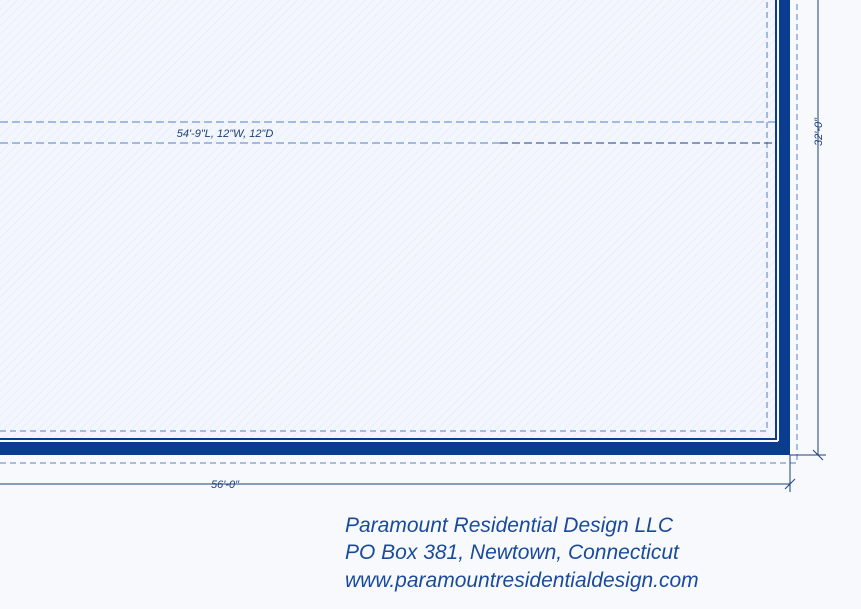 This screenshot has height=609, width=861. Describe the element at coordinates (225, 134) in the screenshot. I see `beam-label: 54'-9"L, 12"W, 12"D` at that location.